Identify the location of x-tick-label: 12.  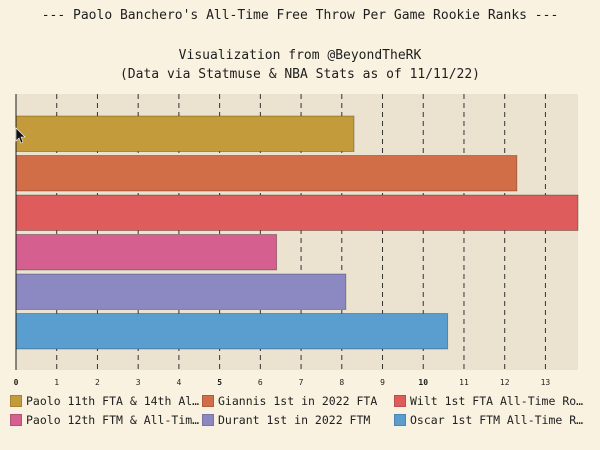
(505, 382).